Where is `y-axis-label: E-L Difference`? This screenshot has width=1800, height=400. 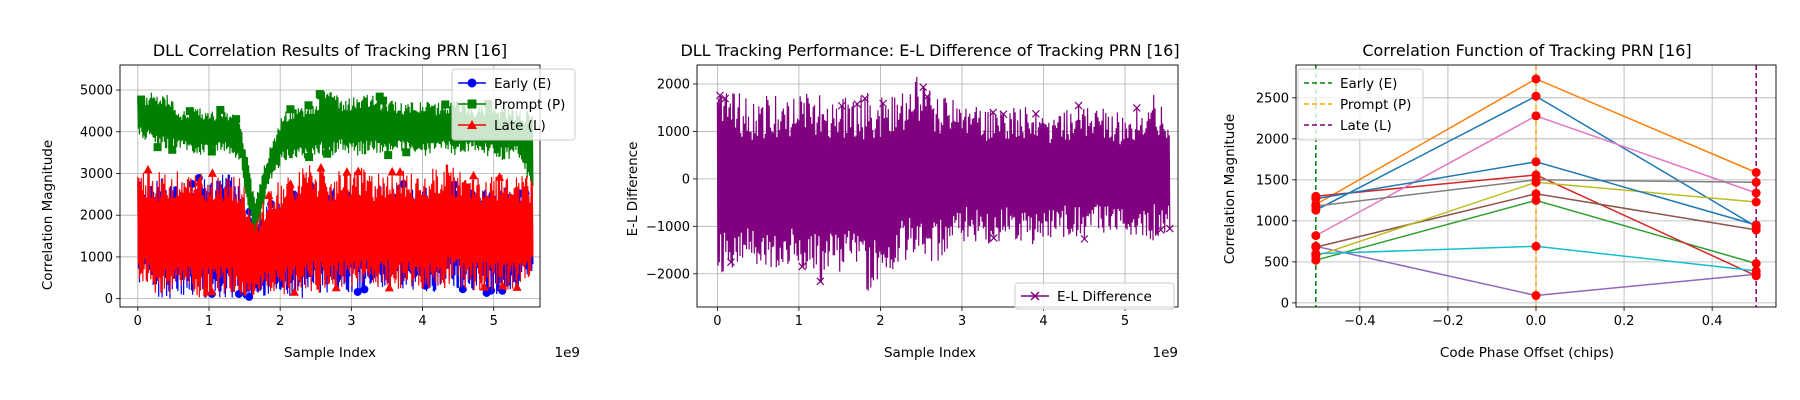 y-axis-label: E-L Difference is located at coordinates (633, 189).